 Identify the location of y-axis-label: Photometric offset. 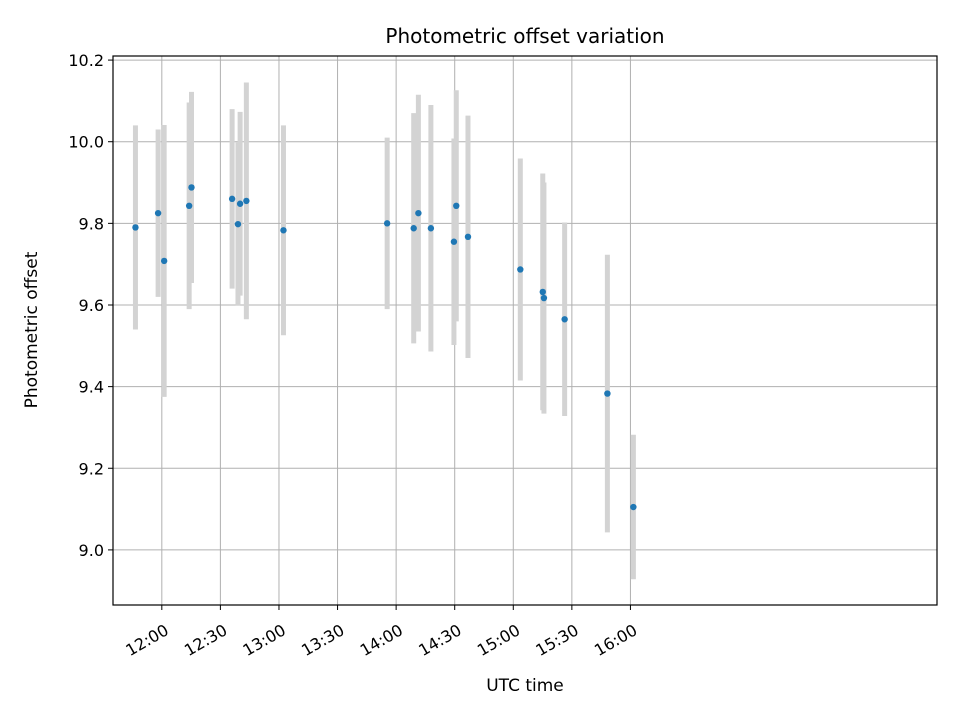
(32, 329).